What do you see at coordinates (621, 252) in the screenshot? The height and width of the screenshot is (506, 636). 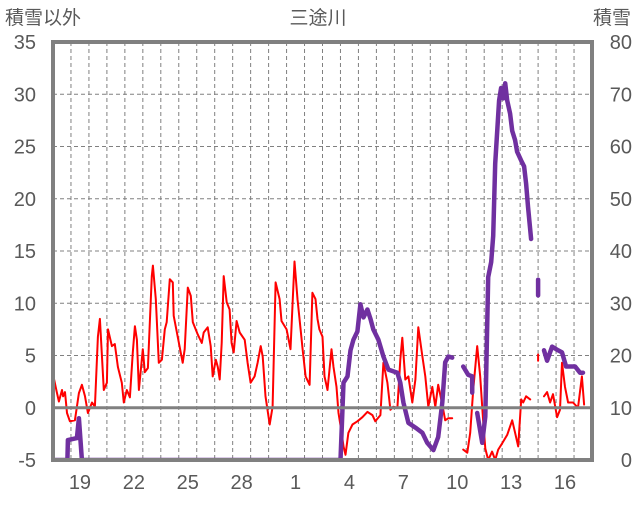 I see `right-y-tick-label: 40` at bounding box center [621, 252].